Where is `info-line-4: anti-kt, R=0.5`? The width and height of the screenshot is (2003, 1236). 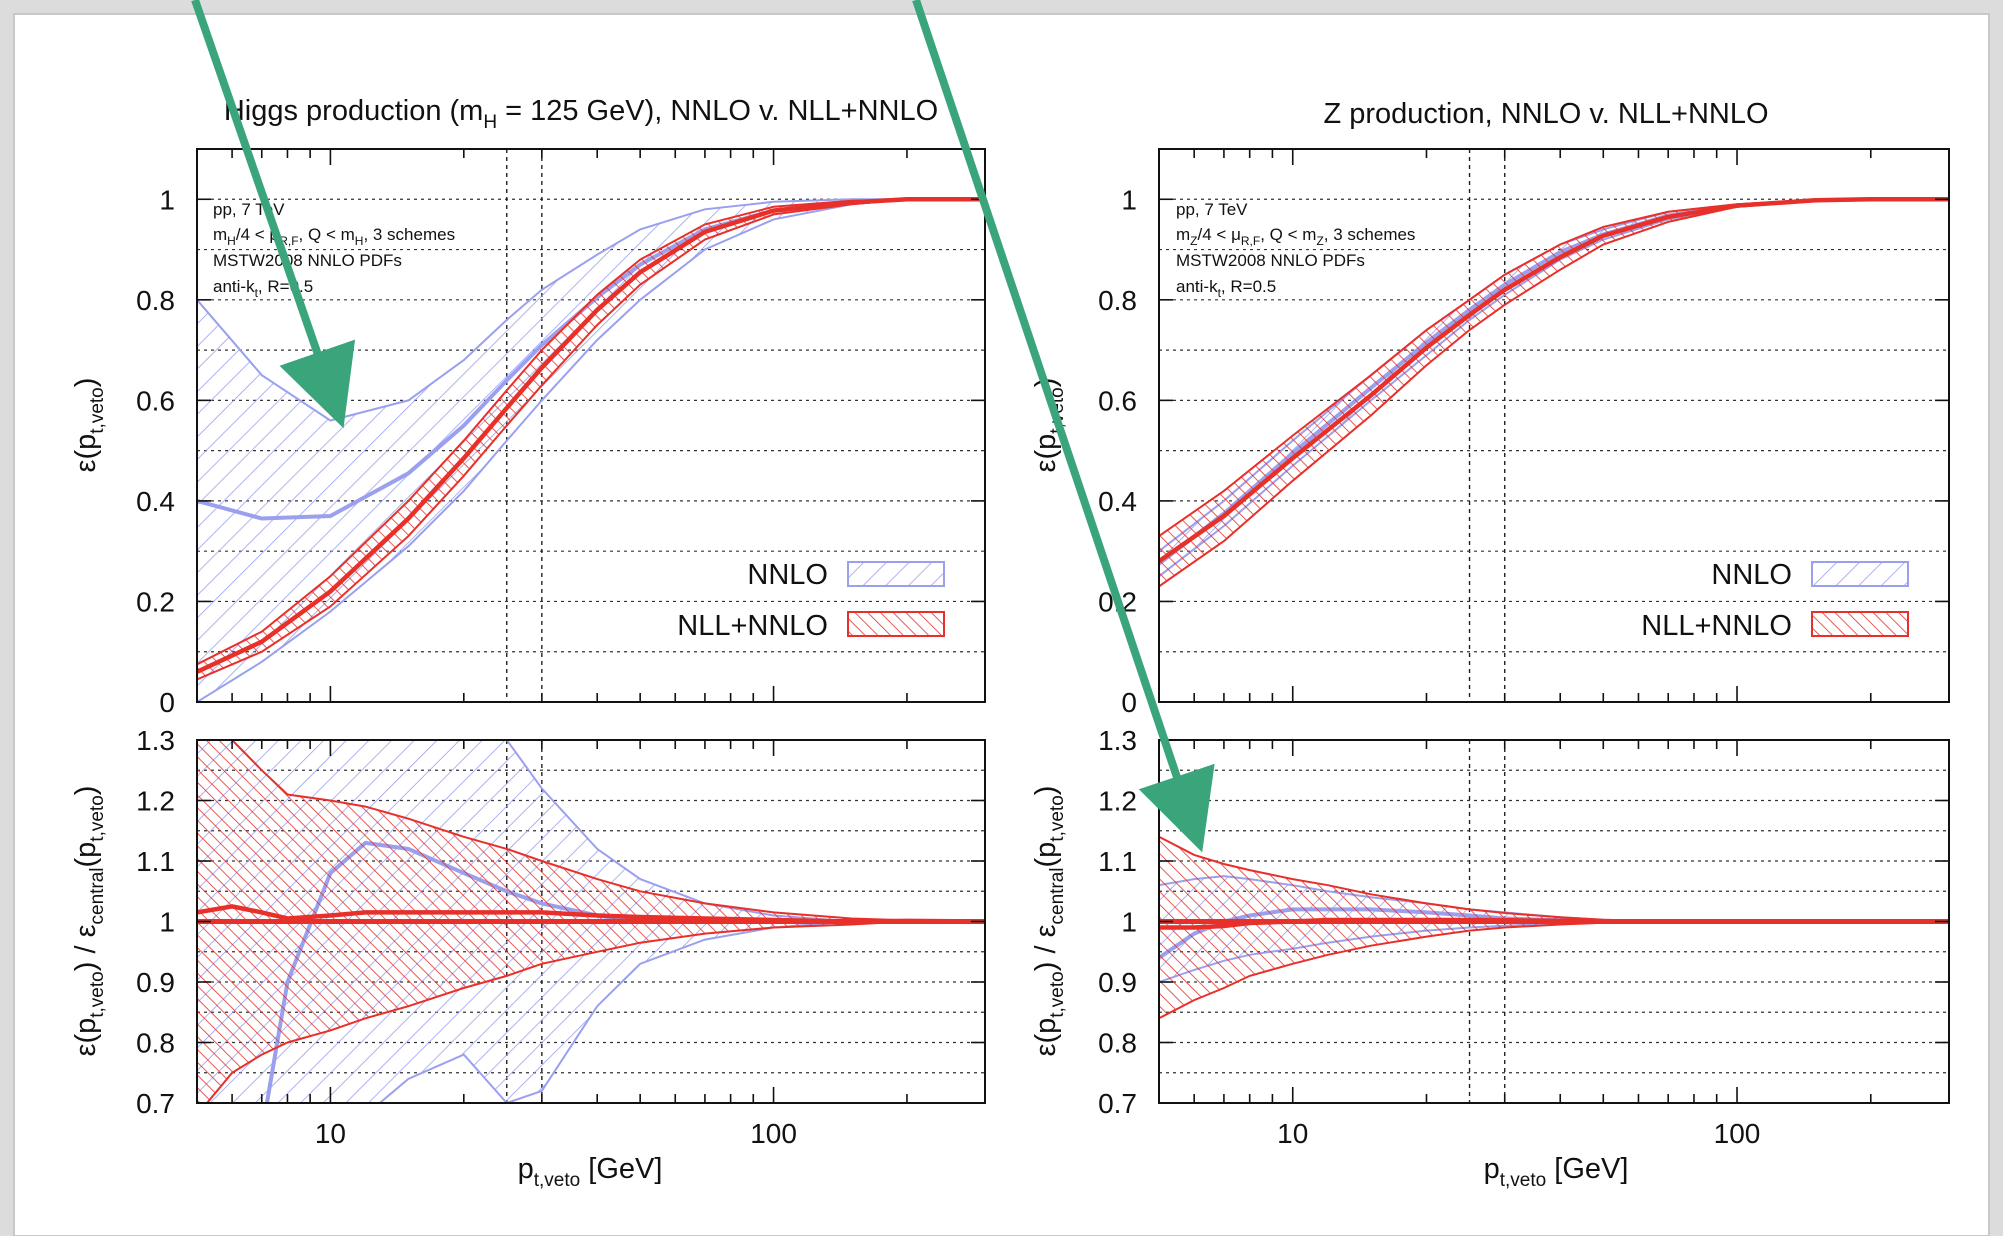 info-line-4: anti-kt, R=0.5 is located at coordinates (1226, 288).